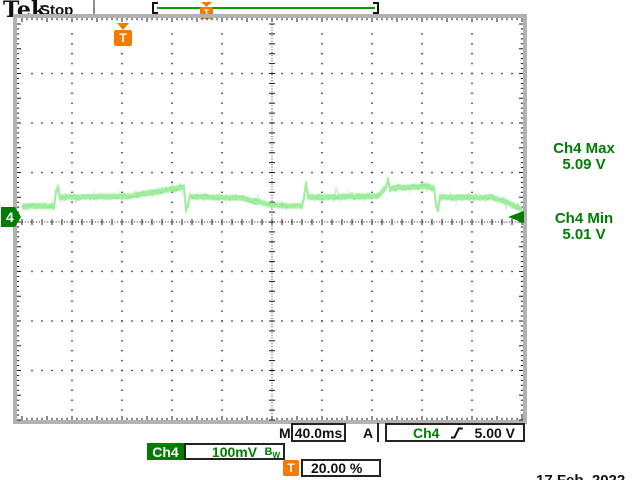 This screenshot has height=480, width=640. What do you see at coordinates (11, 217) in the screenshot?
I see `channel-4-marker: 4` at bounding box center [11, 217].